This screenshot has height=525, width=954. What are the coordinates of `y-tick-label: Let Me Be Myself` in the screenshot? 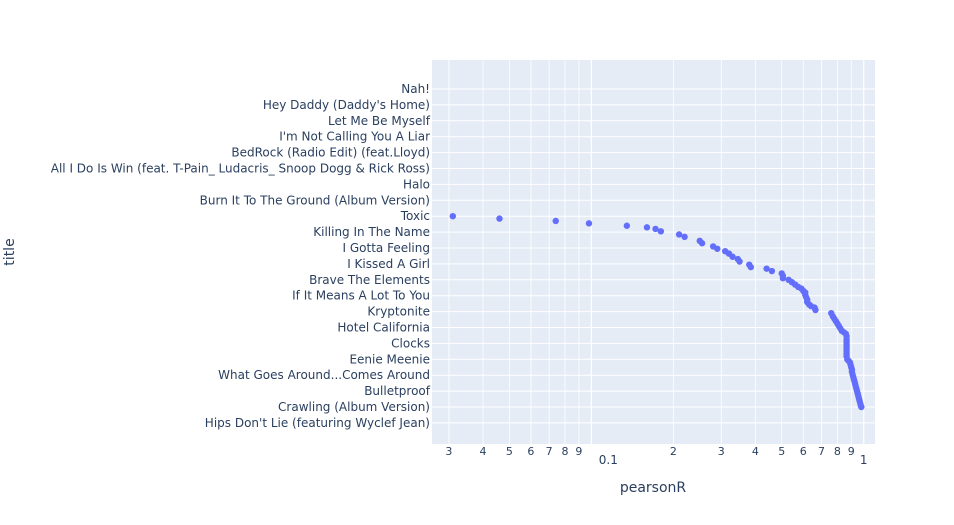 It's located at (379, 121).